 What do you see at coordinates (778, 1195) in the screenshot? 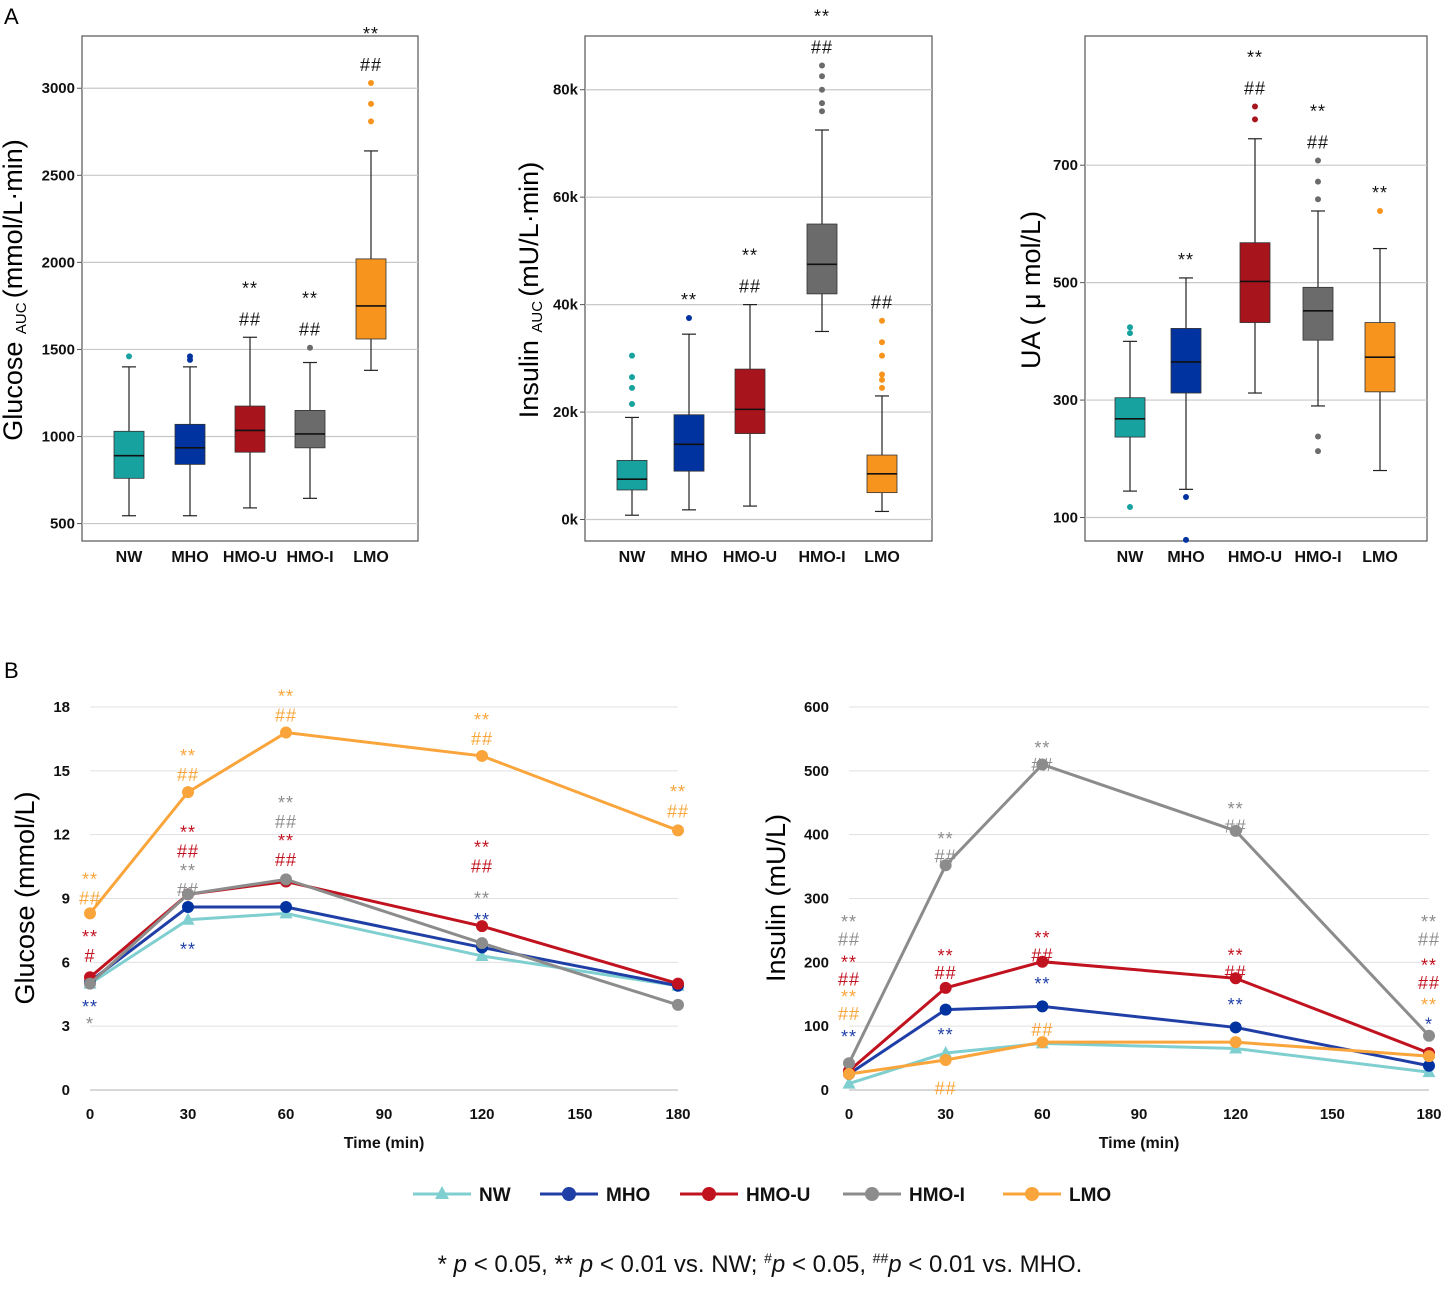
I see `legend-label: HMO-U` at bounding box center [778, 1195].